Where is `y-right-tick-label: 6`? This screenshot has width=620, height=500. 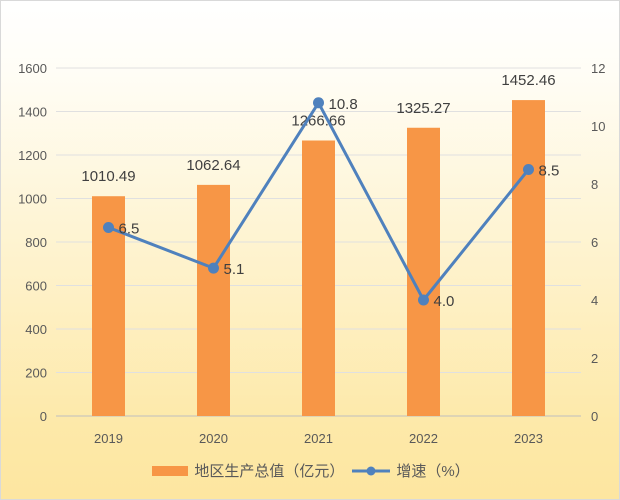
y-right-tick-label: 6 is located at coordinates (594, 242).